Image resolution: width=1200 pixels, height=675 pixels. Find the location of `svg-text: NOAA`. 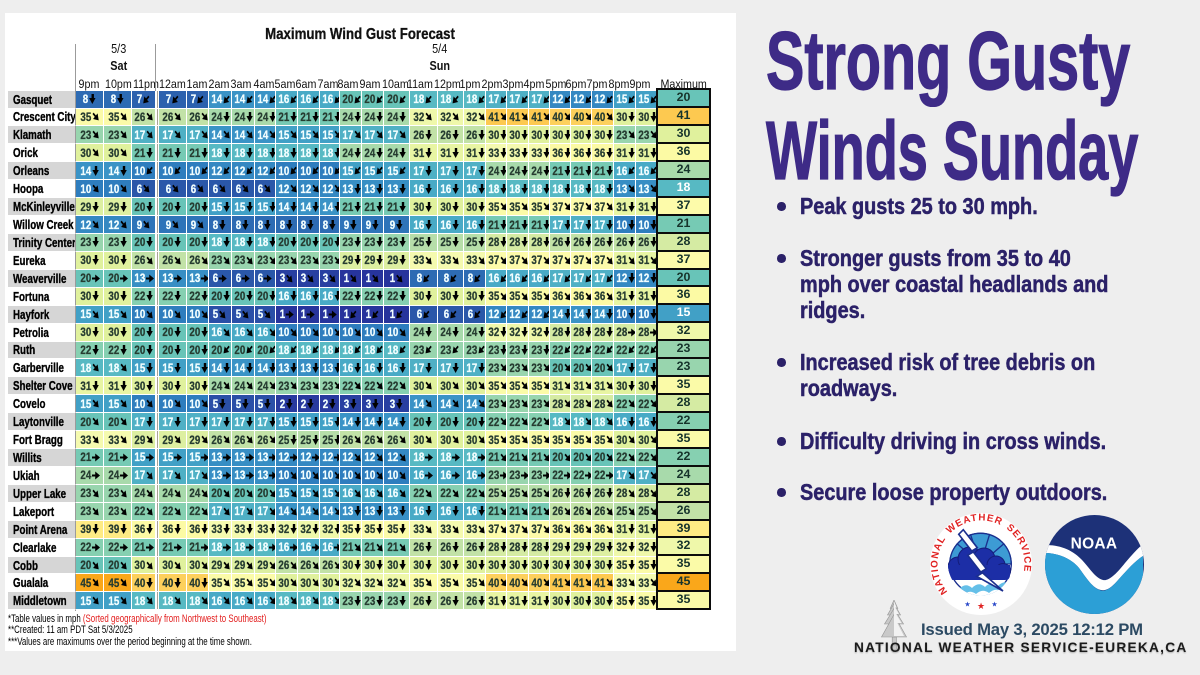

svg-text: NOAA is located at coordinates (1094, 544).